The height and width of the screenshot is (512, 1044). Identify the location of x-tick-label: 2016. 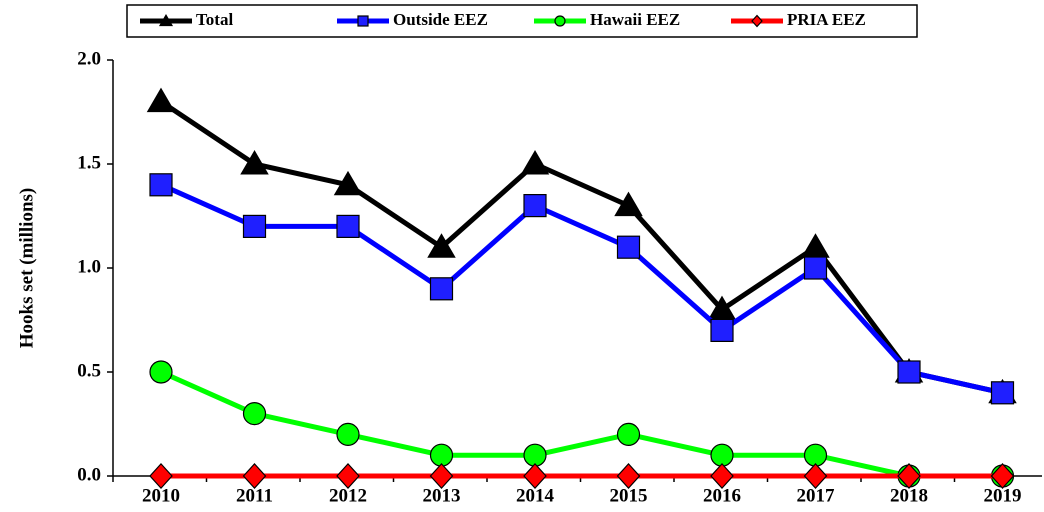
(722, 495).